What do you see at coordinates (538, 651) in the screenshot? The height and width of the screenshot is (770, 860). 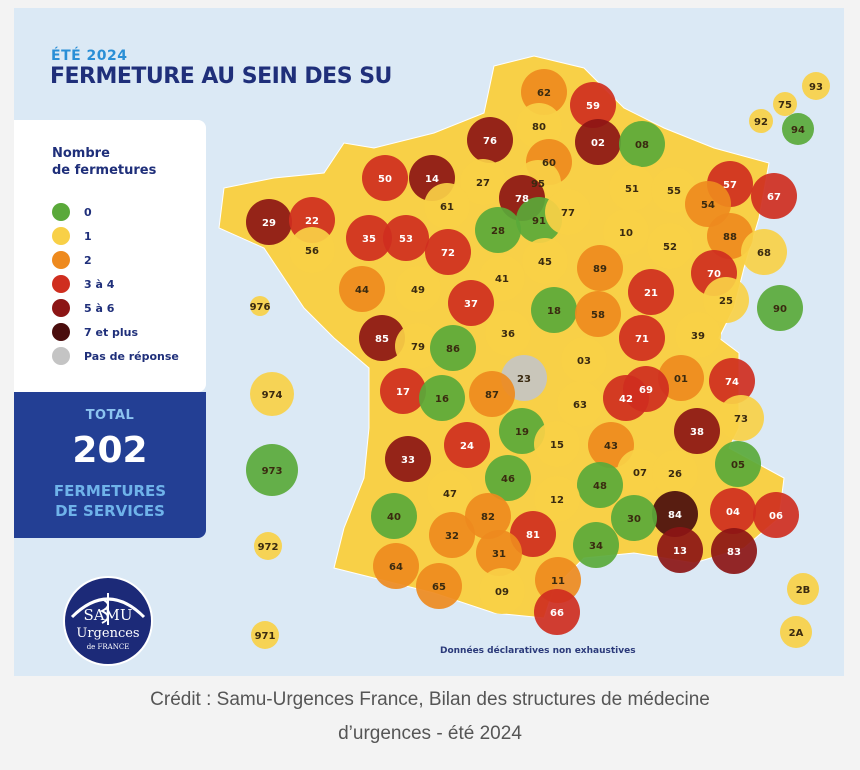 I see `footnote: Données déclaratives non exhaustives` at bounding box center [538, 651].